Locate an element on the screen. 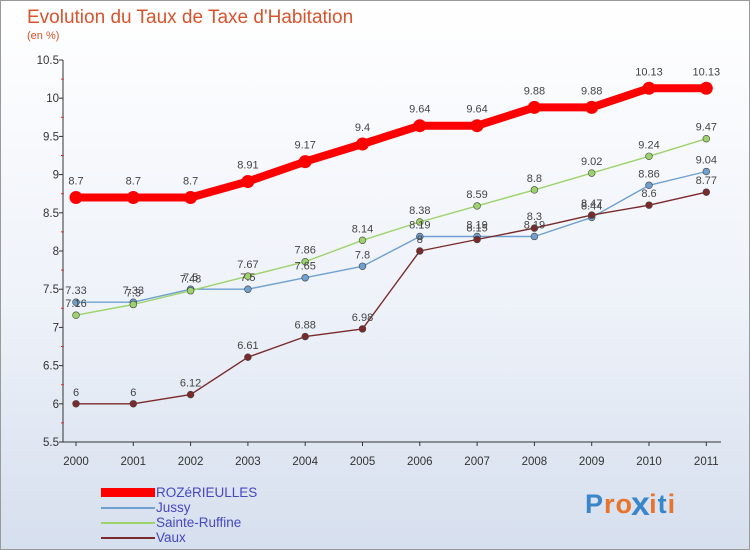 The image size is (750, 550). legend: ROZéRIEULLES Jussy Sainte-Ruffine Vaux is located at coordinates (201, 515).